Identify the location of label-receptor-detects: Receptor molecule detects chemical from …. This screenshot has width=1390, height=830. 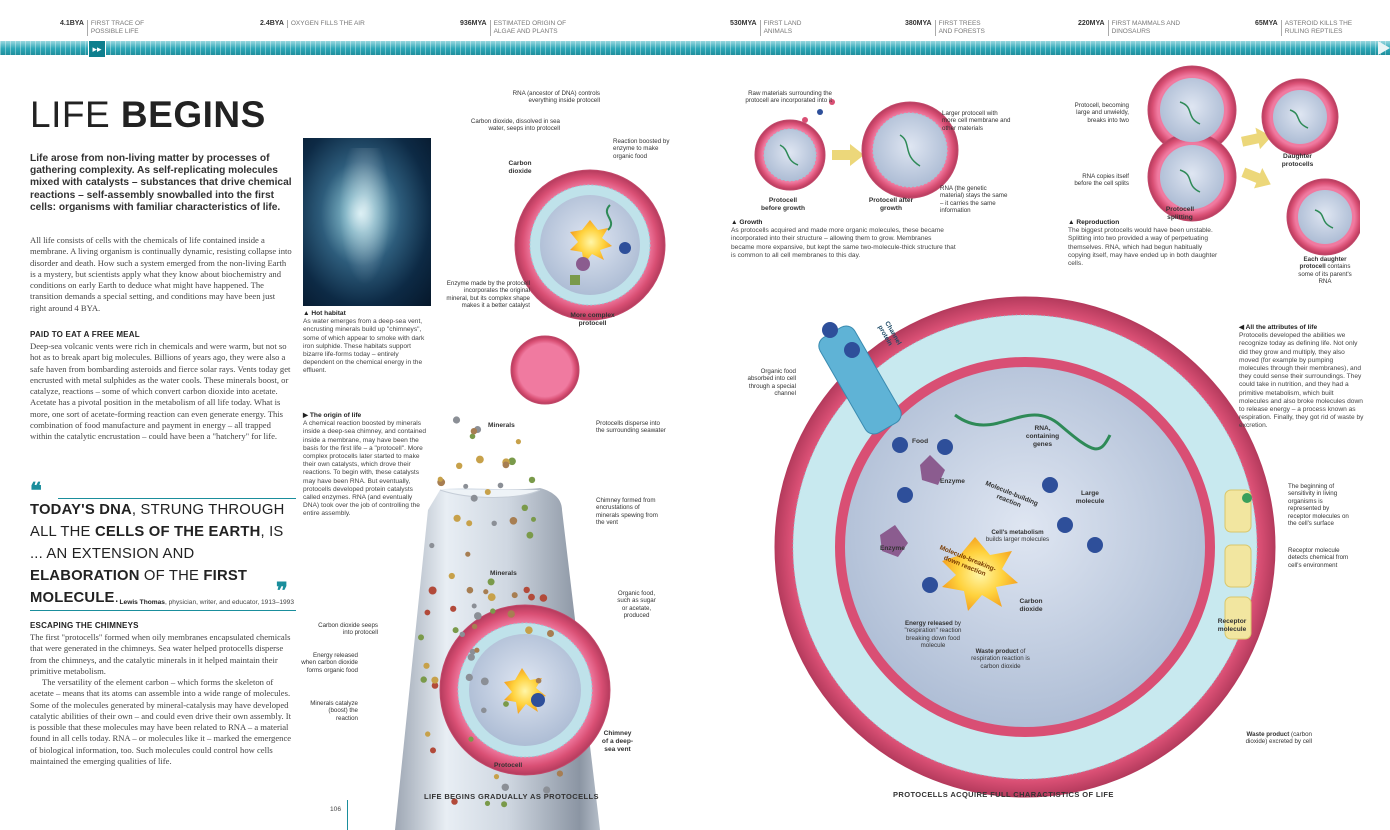
(1318, 558).